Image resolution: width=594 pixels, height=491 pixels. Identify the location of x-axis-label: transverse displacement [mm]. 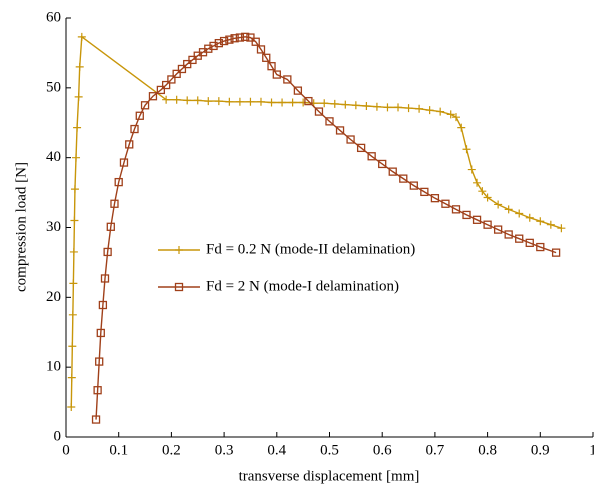
(329, 476).